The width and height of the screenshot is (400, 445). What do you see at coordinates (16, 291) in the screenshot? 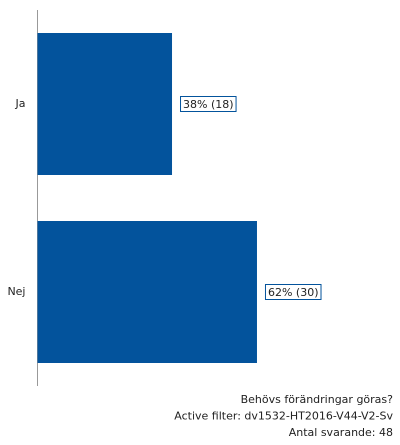
I see `y-tick-label: Nej` at bounding box center [16, 291].